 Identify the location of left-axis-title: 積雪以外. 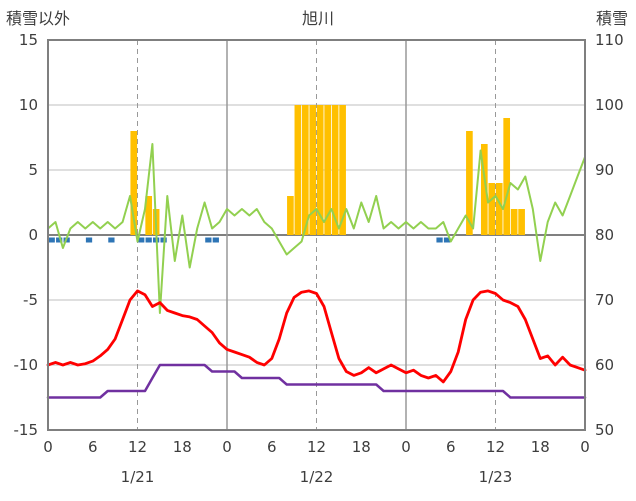
(38, 18).